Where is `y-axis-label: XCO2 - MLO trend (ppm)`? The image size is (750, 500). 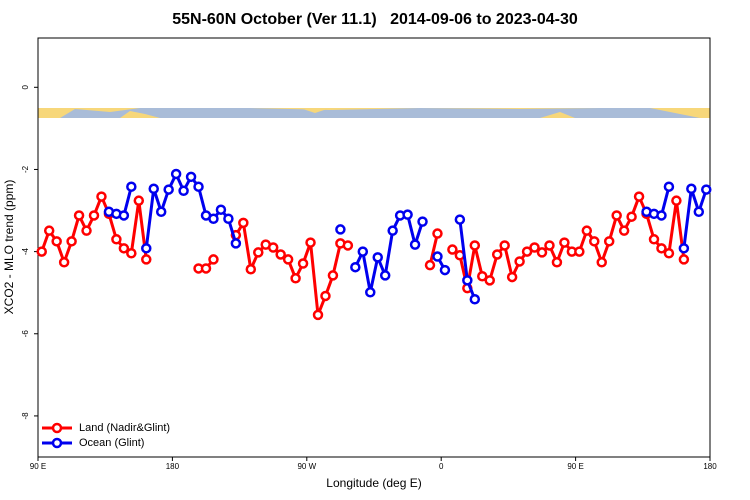
y-axis-label: XCO2 - MLO trend (ppm) is located at coordinates (9, 247).